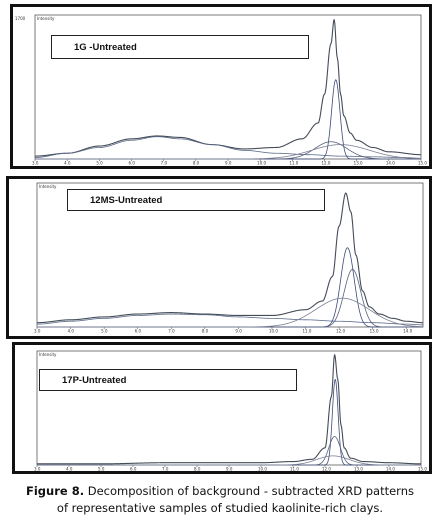 Image resolution: width=440 pixels, height=525 pixels. Describe the element at coordinates (196, 200) in the screenshot. I see `panel-2-title: 12MS-Untreated` at that location.